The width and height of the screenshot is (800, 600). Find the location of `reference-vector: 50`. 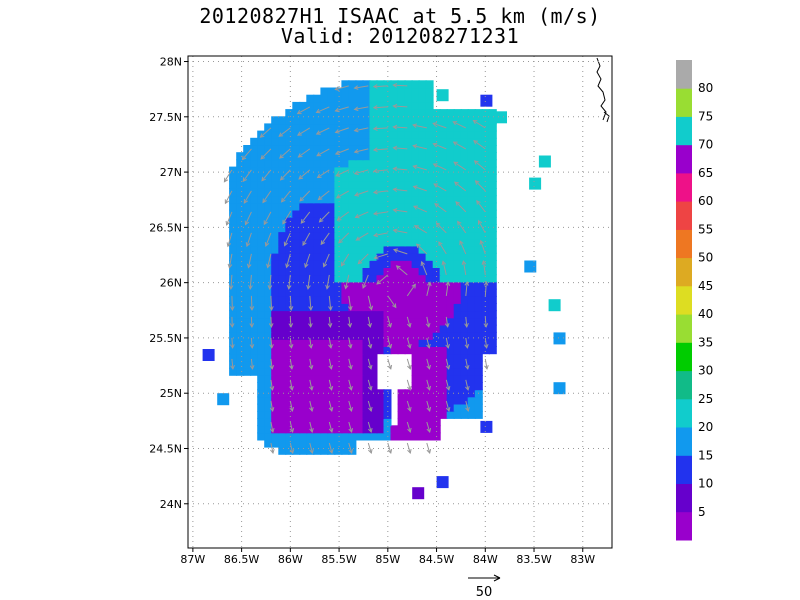

reference-vector: 50 is located at coordinates (484, 587).